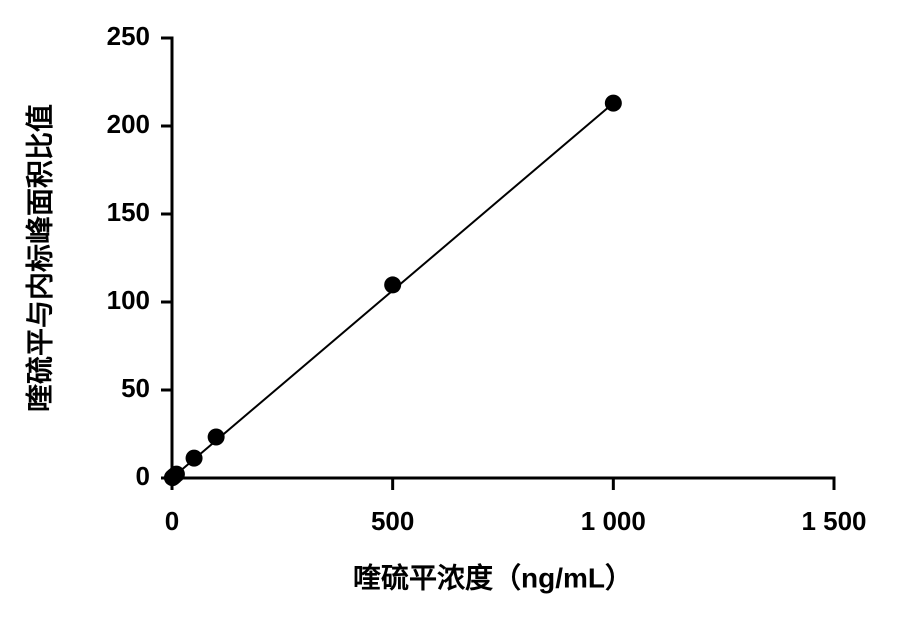  What do you see at coordinates (392, 521) in the screenshot?
I see `x-tick-label: 500` at bounding box center [392, 521].